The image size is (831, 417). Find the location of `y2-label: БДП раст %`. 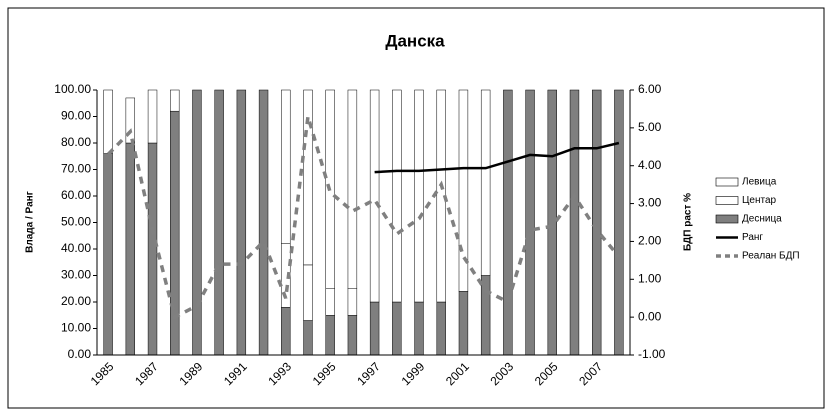

y2-label: БДП раст % is located at coordinates (688, 222).